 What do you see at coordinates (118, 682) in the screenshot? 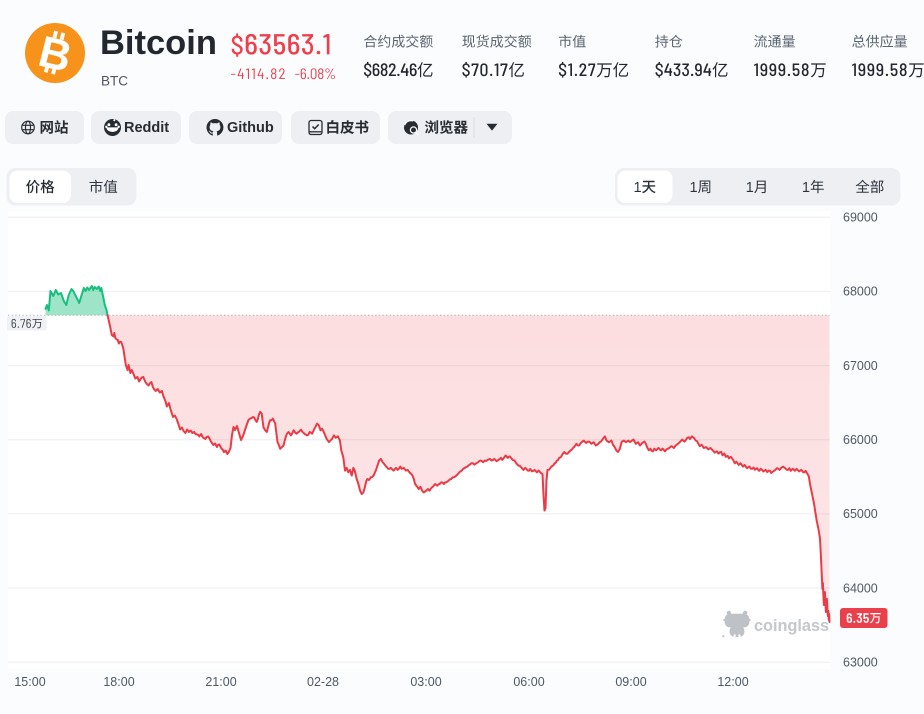
I see `svg-text: 18:00` at bounding box center [118, 682].